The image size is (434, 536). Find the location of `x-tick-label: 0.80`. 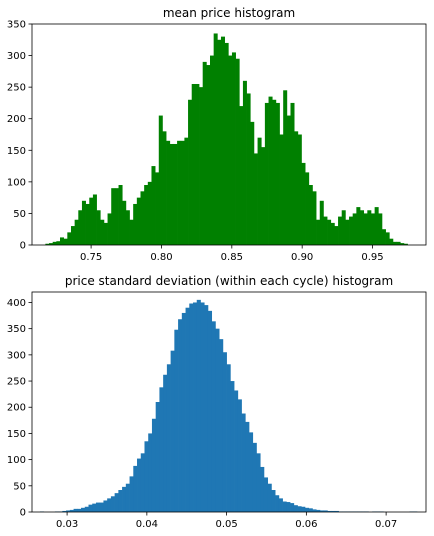

x-tick-label: 0.80 is located at coordinates (161, 257).